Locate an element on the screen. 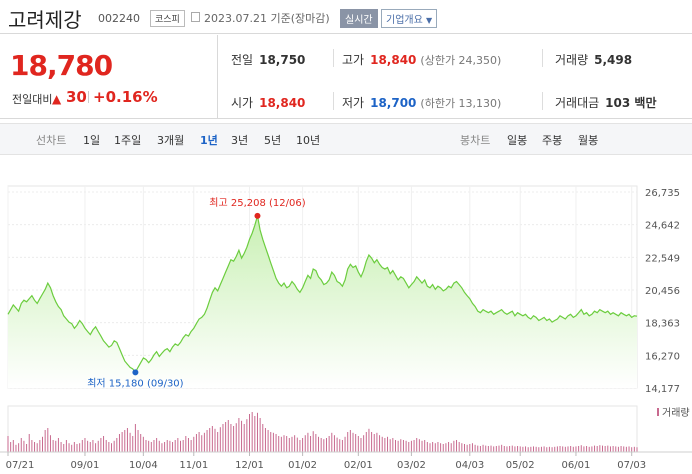 The width and height of the screenshot is (692, 474). line-chart-title: 선차트 is located at coordinates (51, 140).